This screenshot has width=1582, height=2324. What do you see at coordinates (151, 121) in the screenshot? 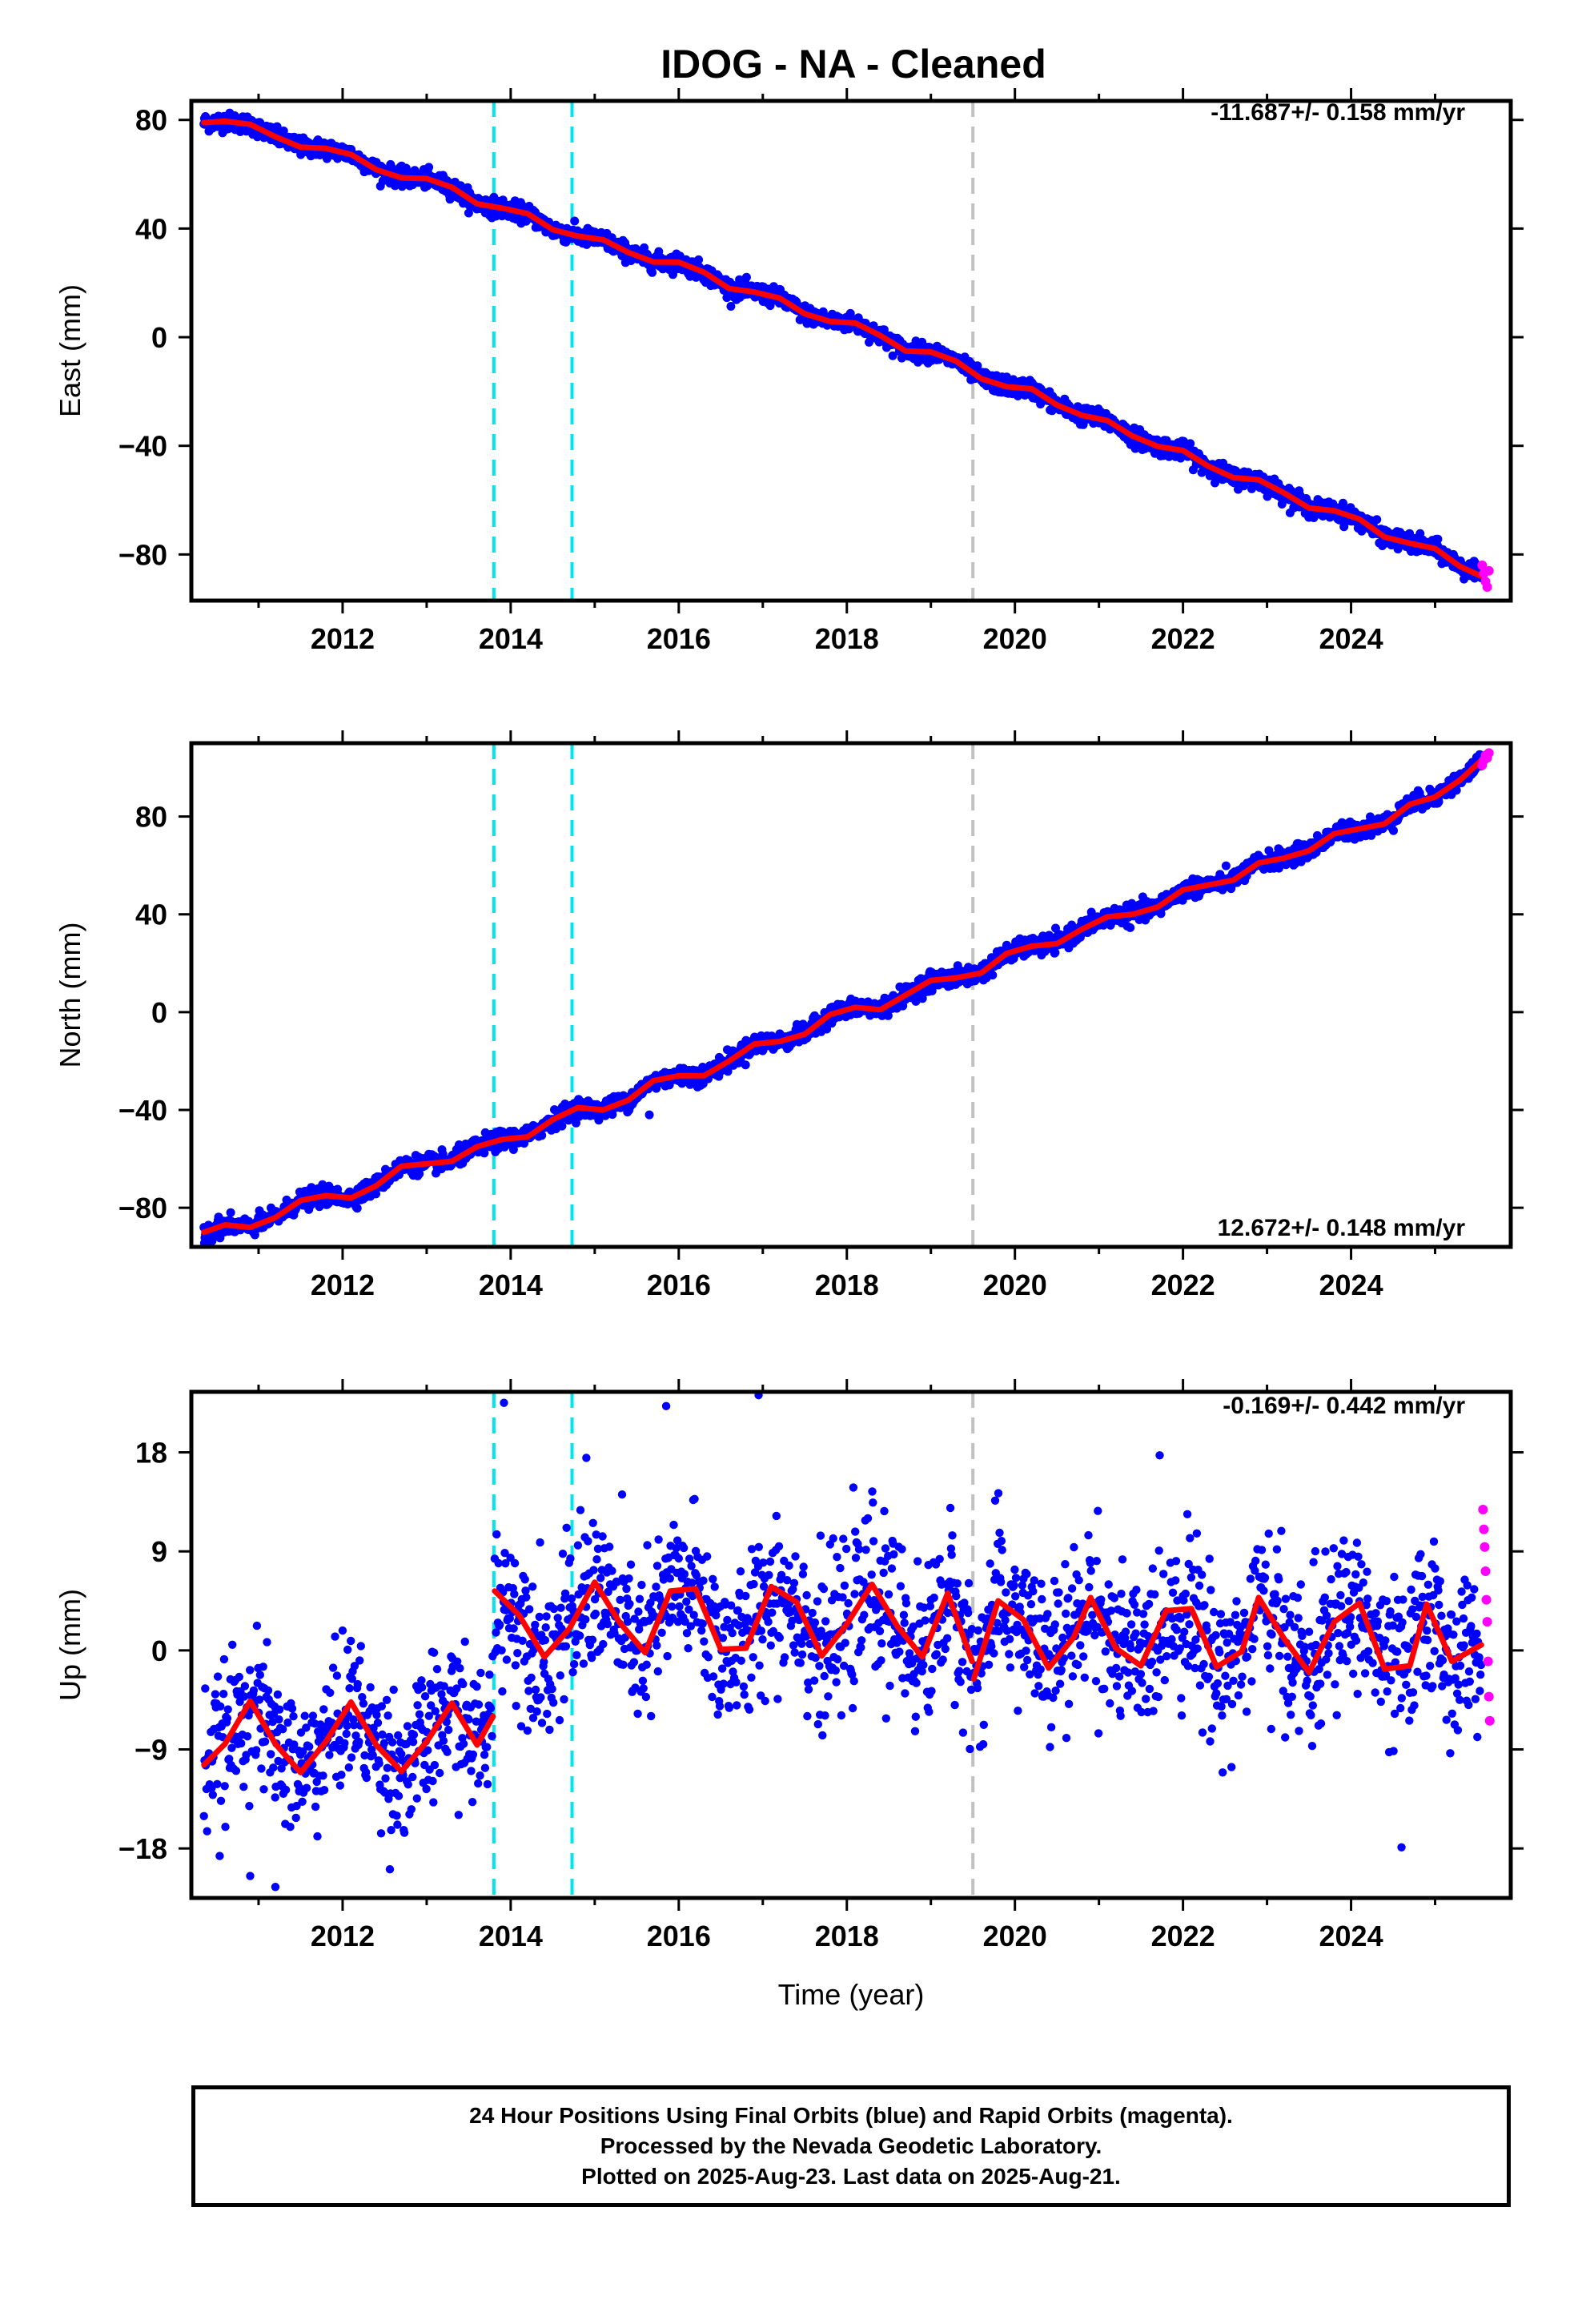
I see `y-tick-label: 80` at bounding box center [151, 121].